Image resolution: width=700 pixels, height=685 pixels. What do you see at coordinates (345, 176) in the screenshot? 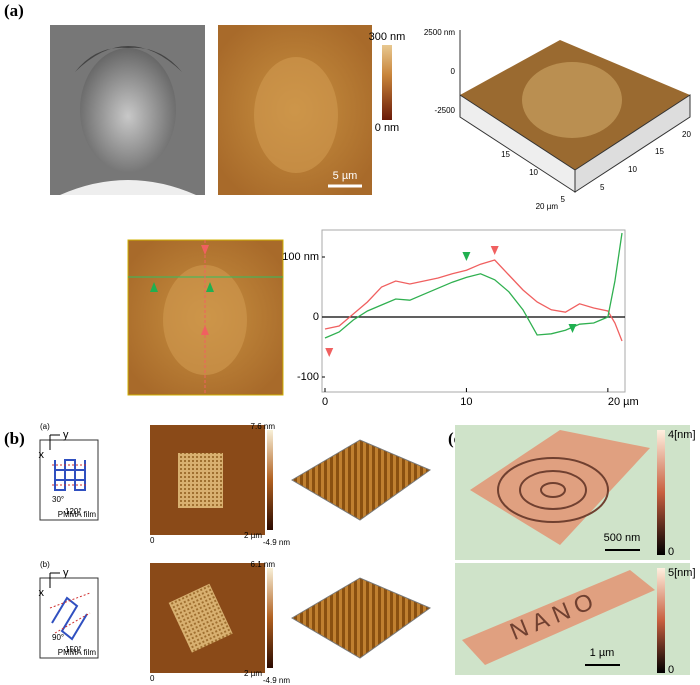
I see `scale-bar-label: 5 µm` at bounding box center [345, 176].